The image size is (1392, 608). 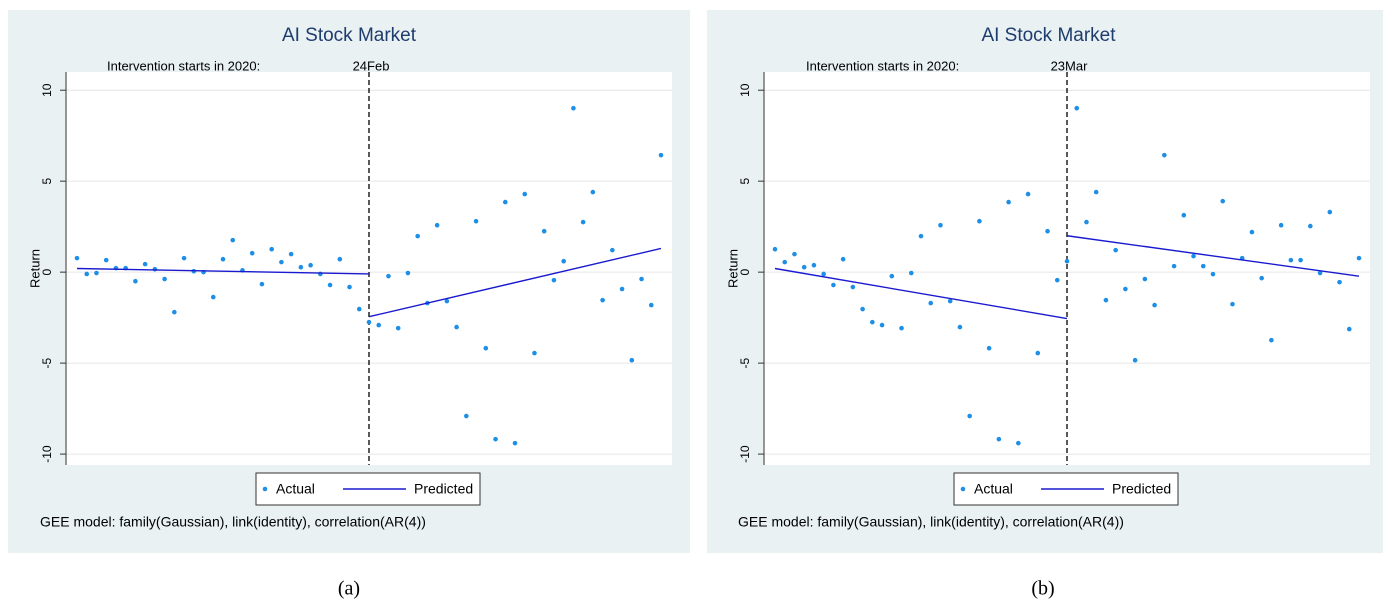 What do you see at coordinates (1048, 35) in the screenshot?
I see `chart-title: AI Stock Market` at bounding box center [1048, 35].